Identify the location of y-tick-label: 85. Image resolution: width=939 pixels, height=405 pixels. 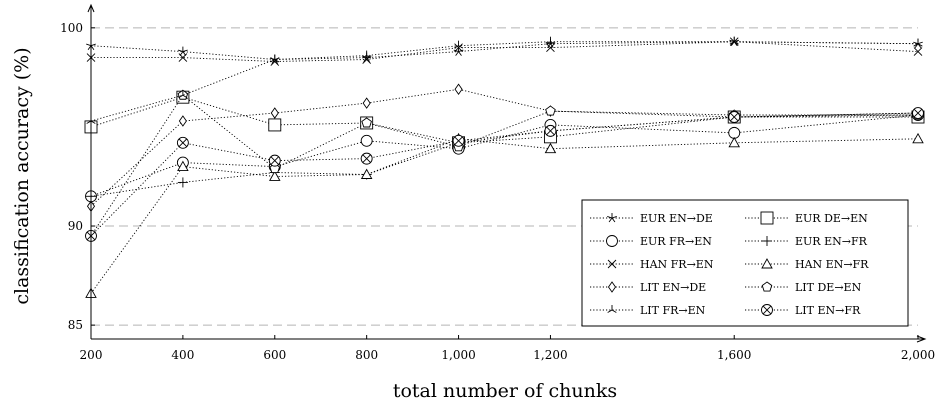
(75, 325).